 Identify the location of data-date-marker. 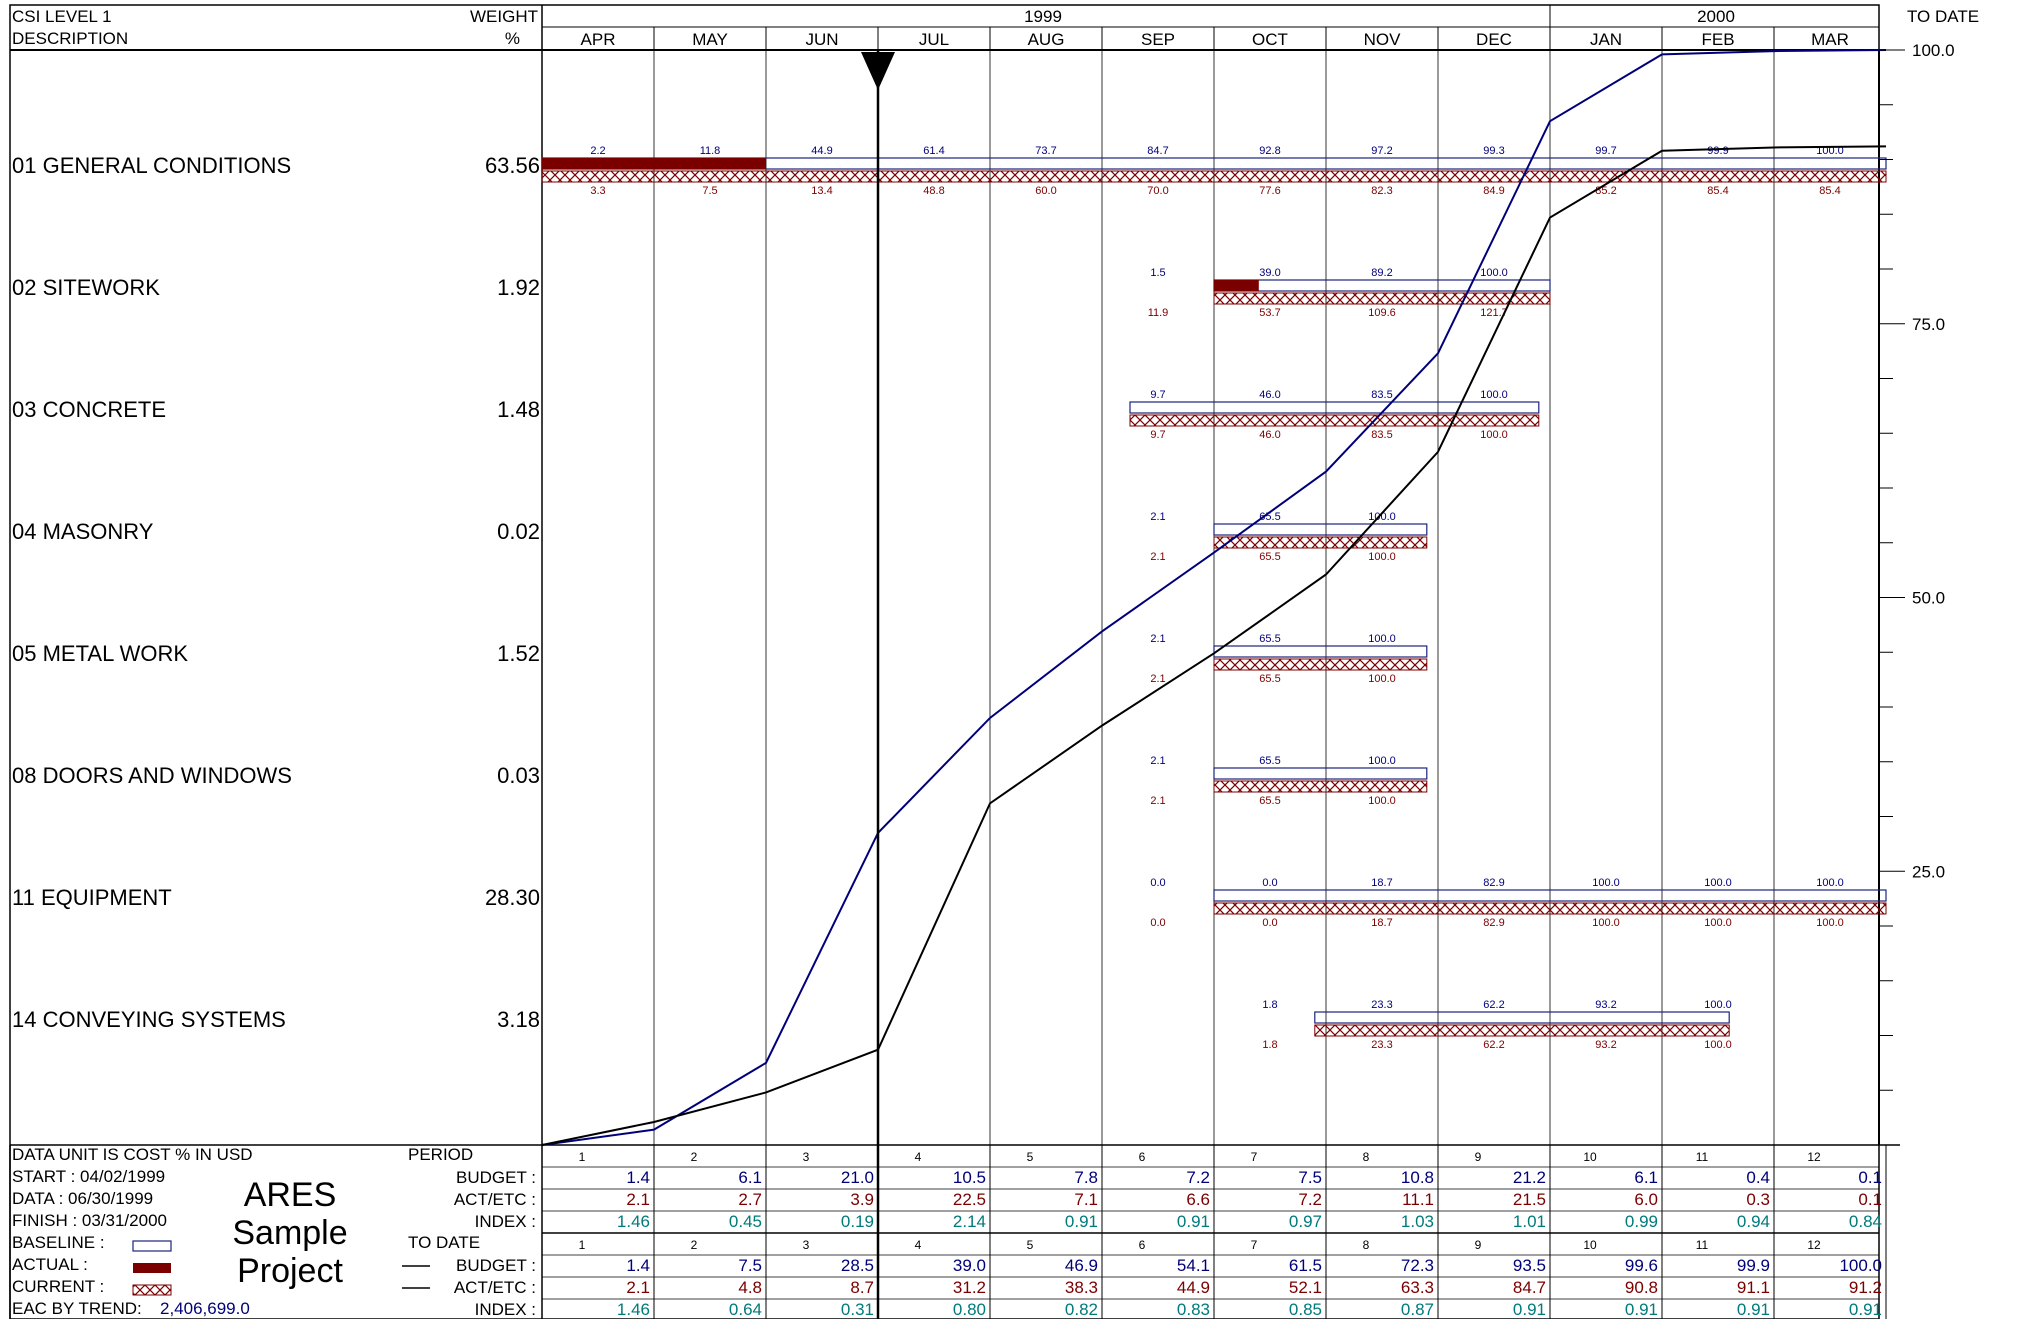
(878, 684).